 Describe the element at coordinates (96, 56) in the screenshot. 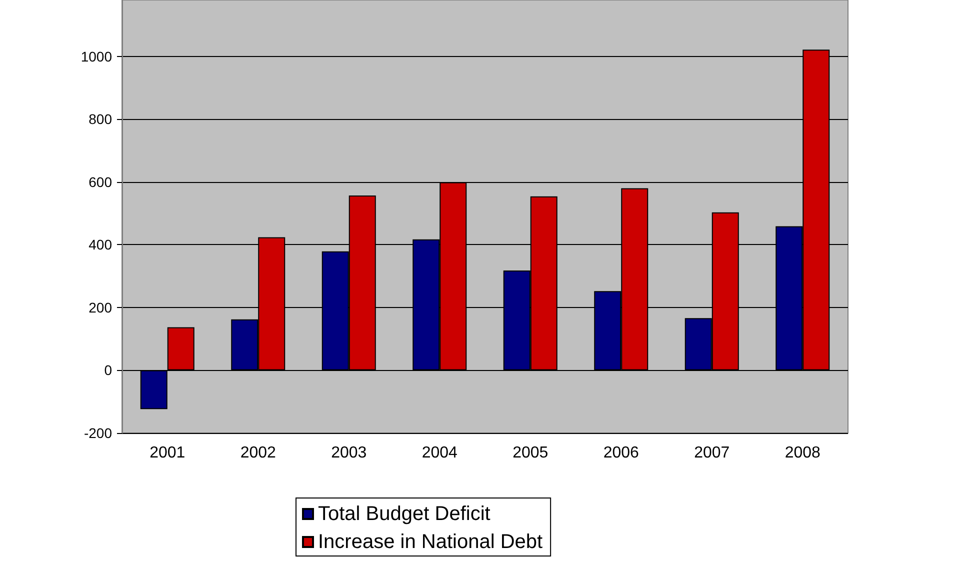

I see `y-tick-label: 1000` at that location.